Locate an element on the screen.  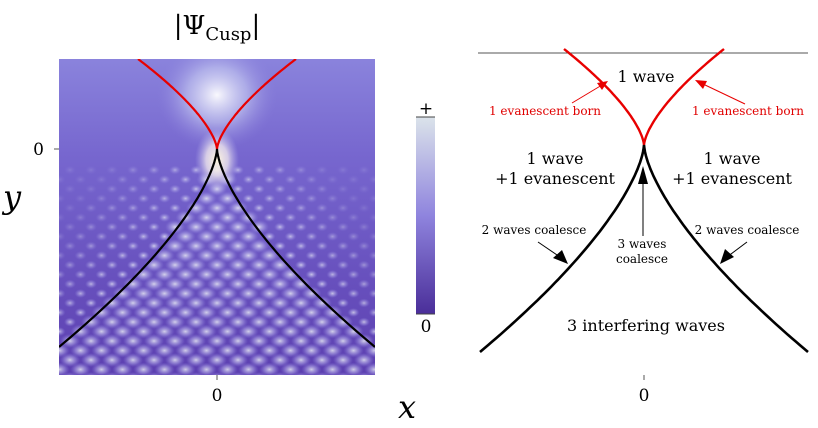
arrow-evanescent-left is located at coordinates (589, 92).